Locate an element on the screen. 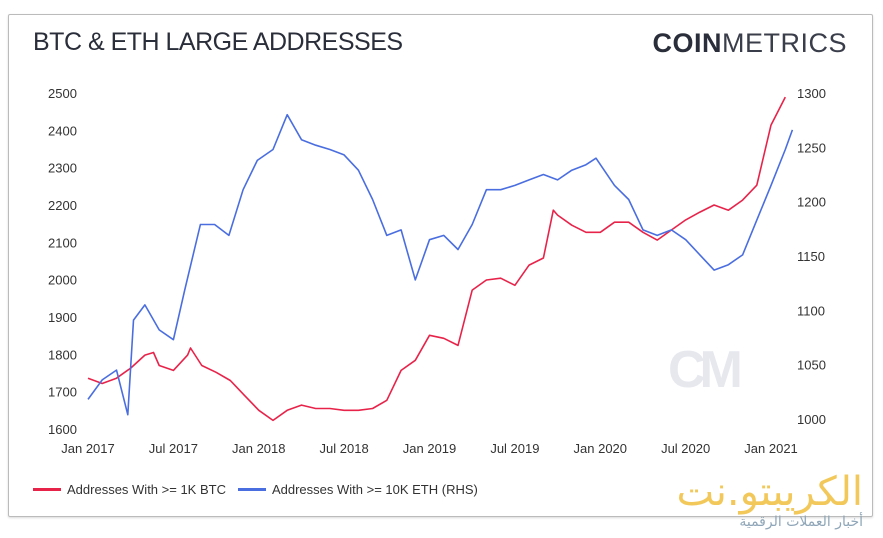 The image size is (883, 538). y-right-tick-label: 1000 is located at coordinates (811, 419).